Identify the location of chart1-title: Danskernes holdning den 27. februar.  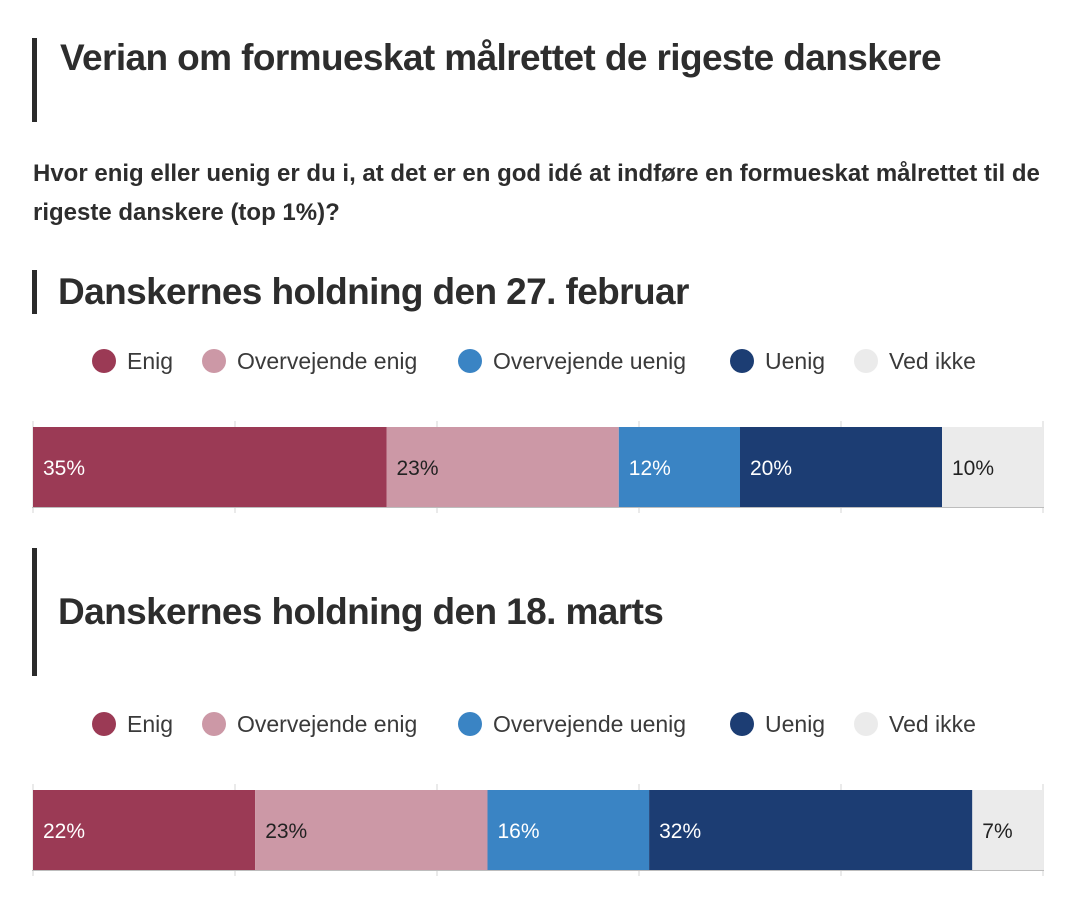
(373, 291).